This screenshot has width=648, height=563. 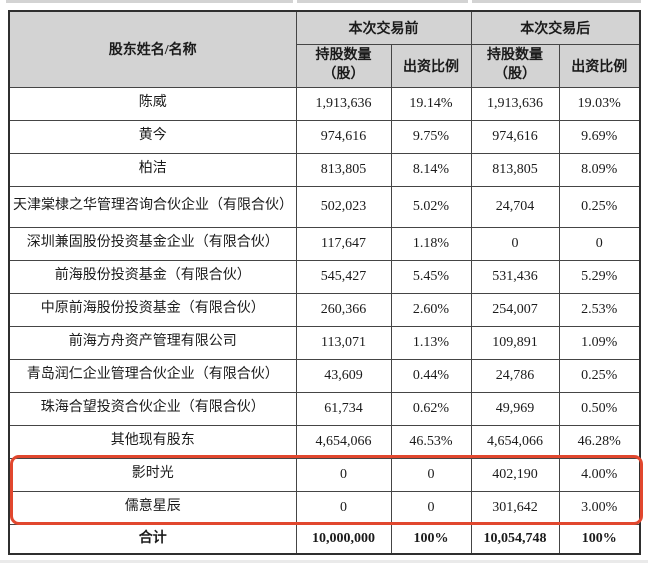 I want to click on after-ratio: 3.00%, so click(x=599, y=507).